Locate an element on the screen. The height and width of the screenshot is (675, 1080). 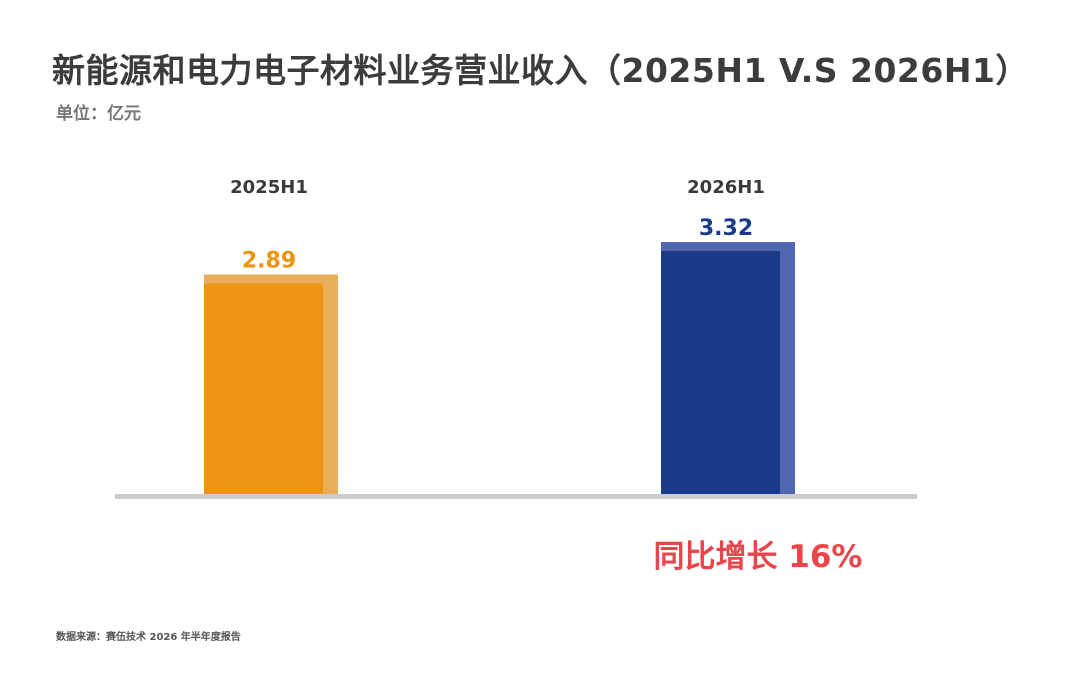
bar-2025H1 is located at coordinates (271, 384).